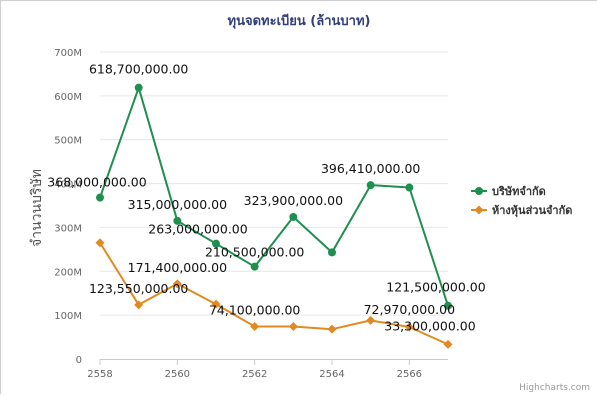 The width and height of the screenshot is (597, 395). What do you see at coordinates (79, 360) in the screenshot?
I see `y-tick-label: 0` at bounding box center [79, 360].